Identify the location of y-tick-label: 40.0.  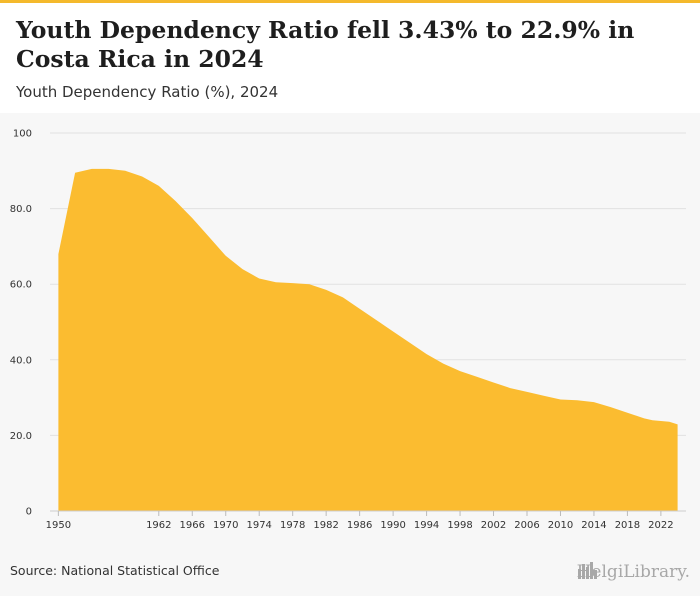
(21, 360).